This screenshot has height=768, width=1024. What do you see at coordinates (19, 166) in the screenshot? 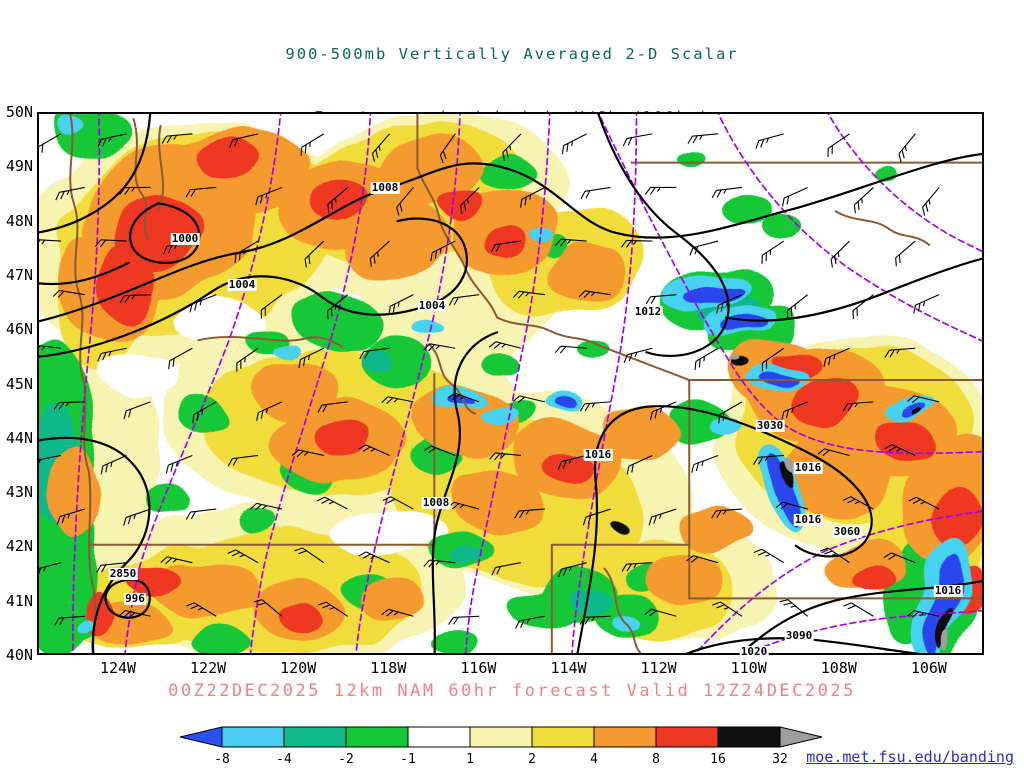
I see `lat-label: 49N` at bounding box center [19, 166].